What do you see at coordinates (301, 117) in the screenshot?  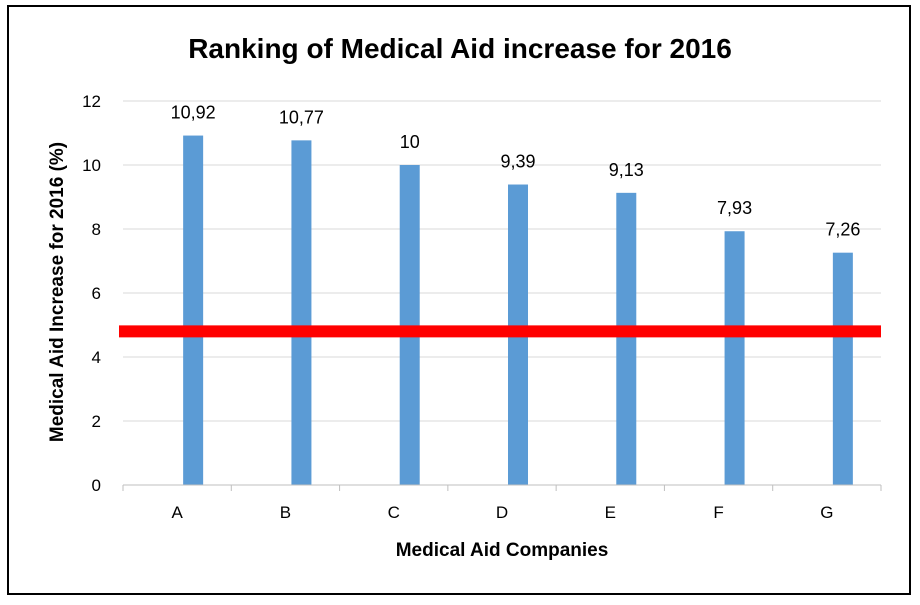 I see `data-label: 10,77` at bounding box center [301, 117].